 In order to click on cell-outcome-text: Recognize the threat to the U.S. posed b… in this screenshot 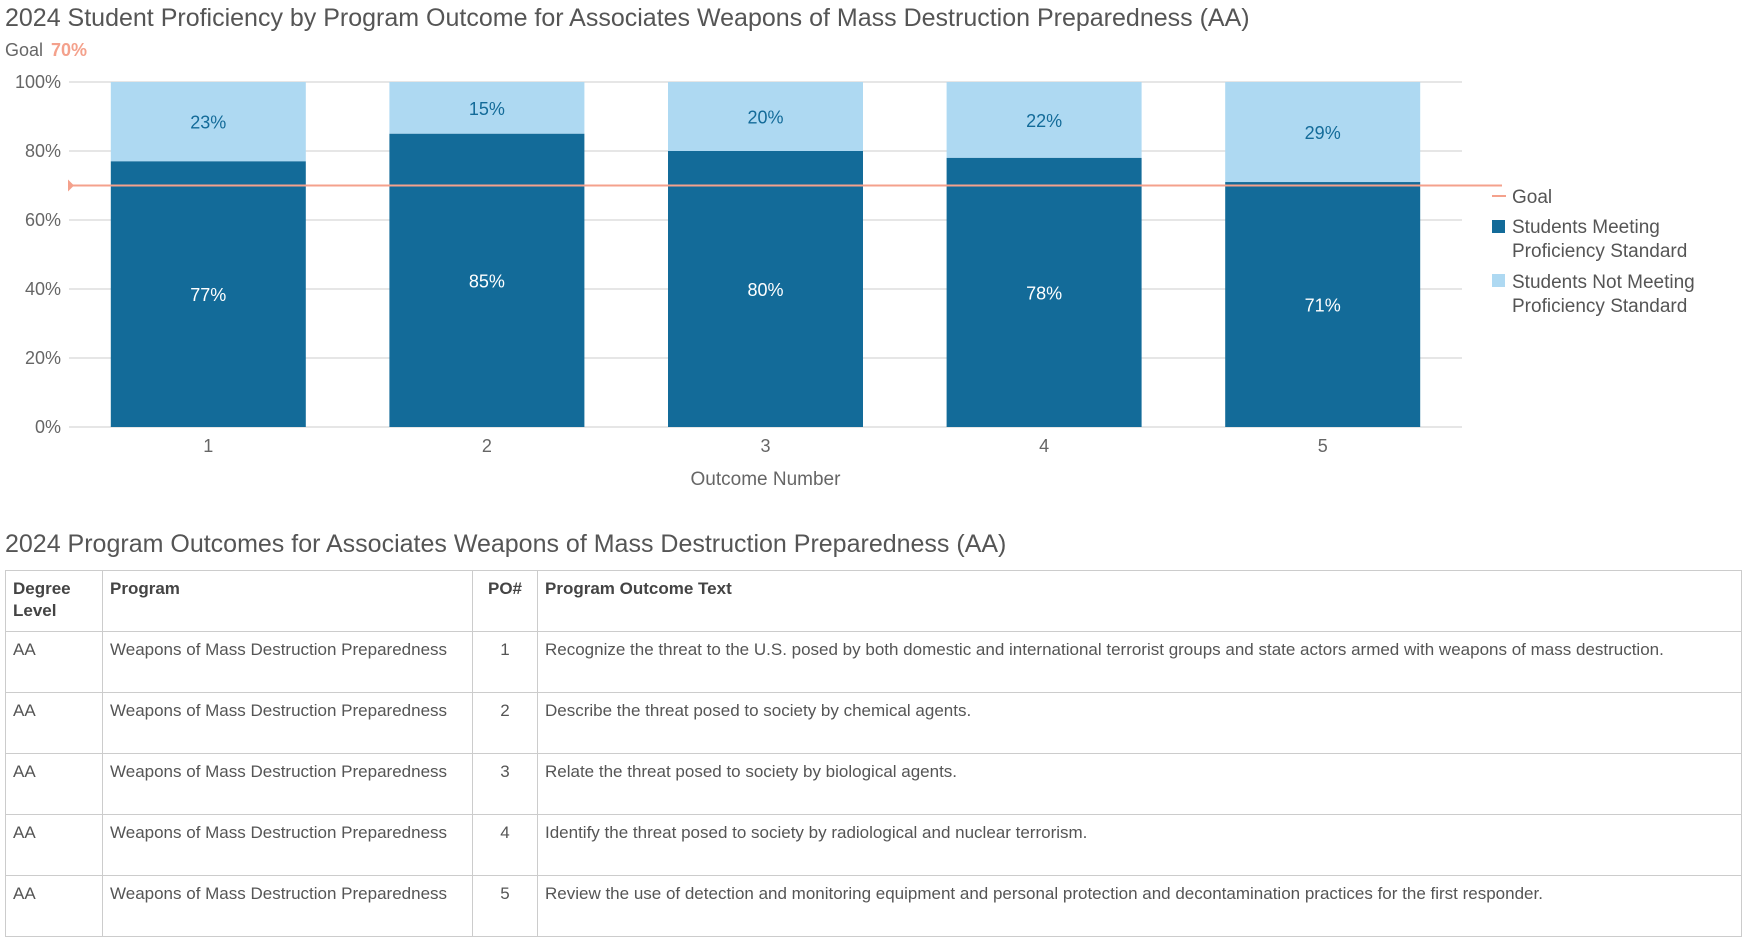, I will do `click(1139, 662)`.